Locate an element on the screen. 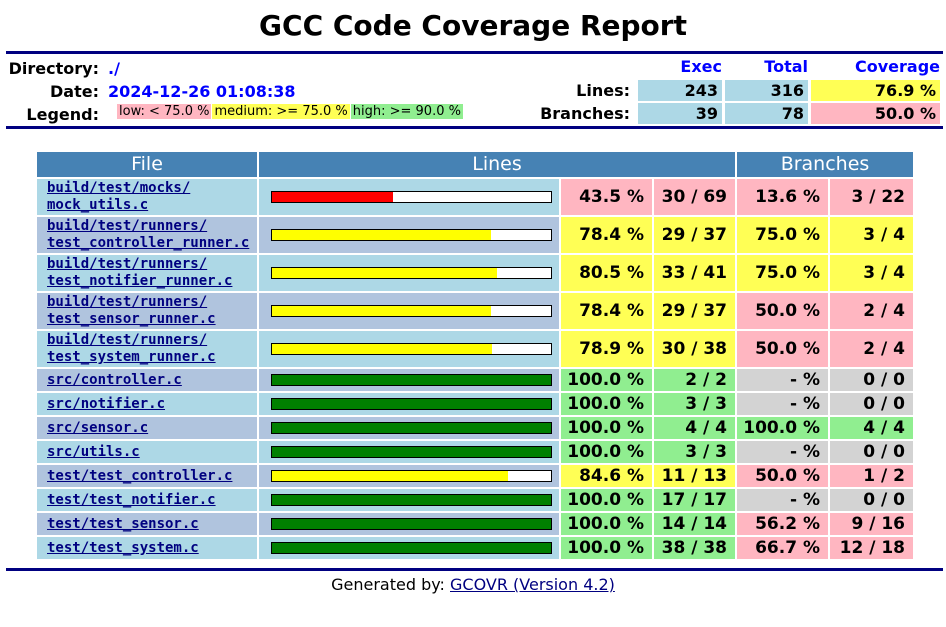 This screenshot has height=627, width=946. file-cell: src/sensor.c is located at coordinates (147, 428).